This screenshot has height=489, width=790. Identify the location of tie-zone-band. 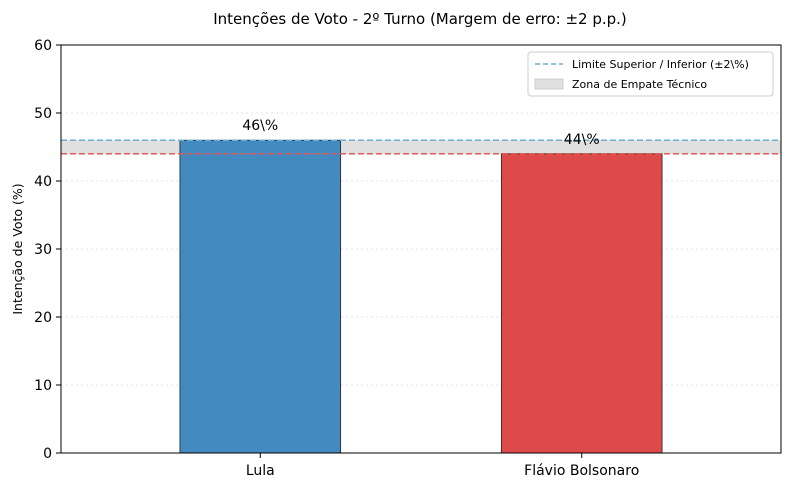
(421, 147).